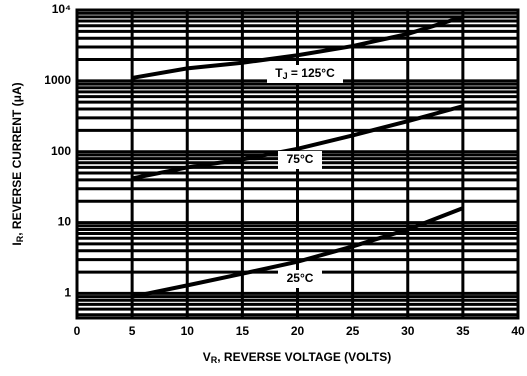  Describe the element at coordinates (188, 331) in the screenshot. I see `x-tick-label: 10` at that location.